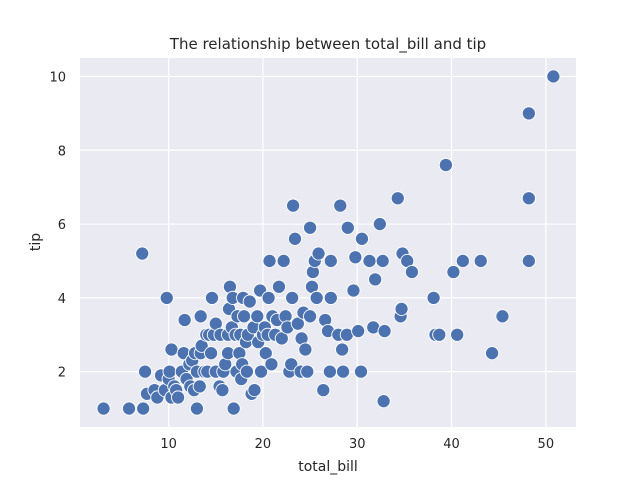 The image size is (640, 480). Describe the element at coordinates (62, 299) in the screenshot. I see `y-tick-label: 4` at that location.